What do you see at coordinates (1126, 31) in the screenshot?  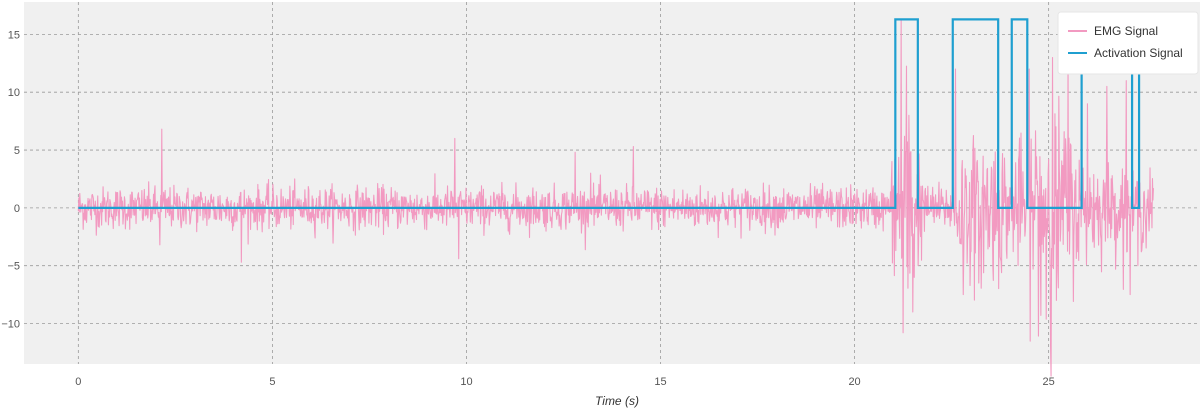 I see `legend-label-emg: EMG Signal` at bounding box center [1126, 31].